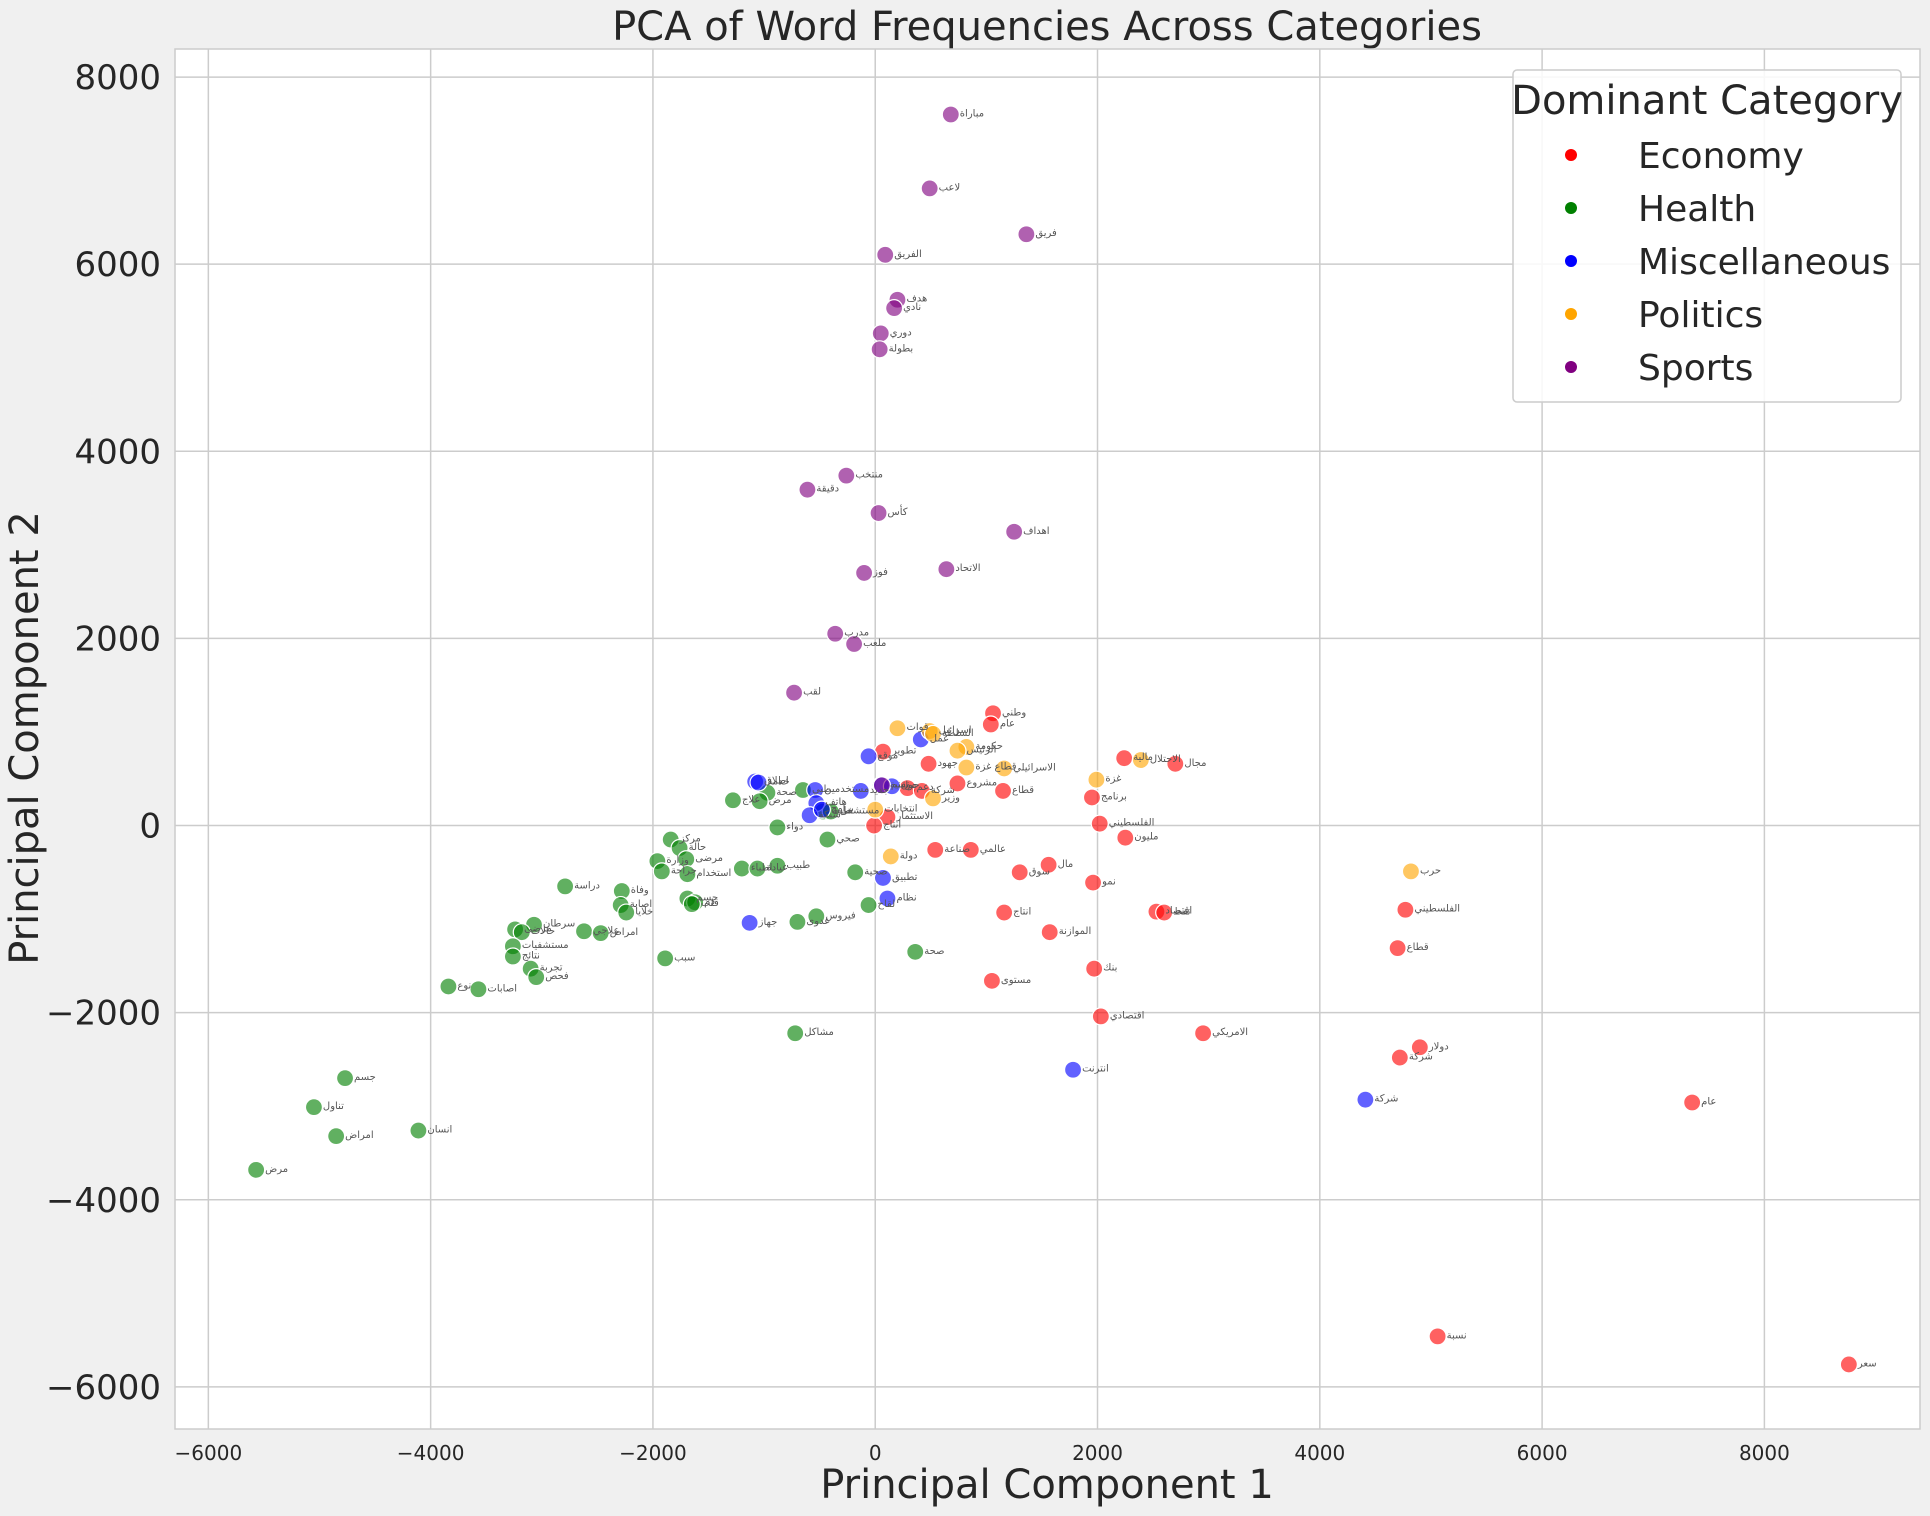  Describe the element at coordinates (1571, 208) in the screenshot. I see `legend-marker-health` at that location.